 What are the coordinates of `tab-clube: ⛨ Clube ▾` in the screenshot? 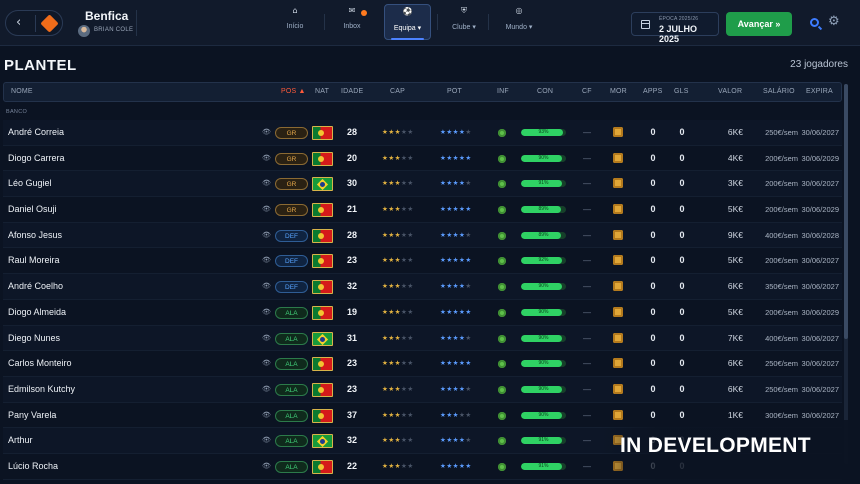 It's located at (464, 22).